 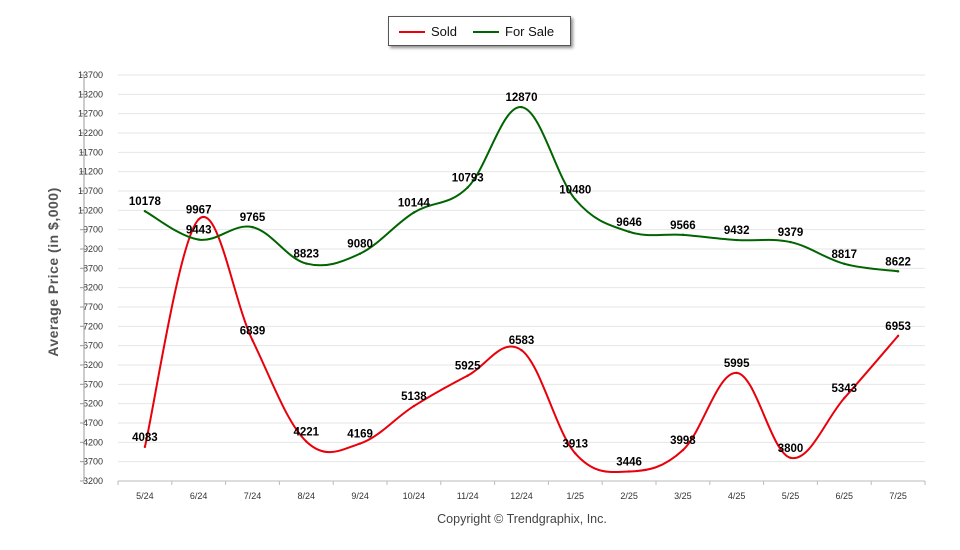 I want to click on legend-item-sold: Sold, so click(x=428, y=31).